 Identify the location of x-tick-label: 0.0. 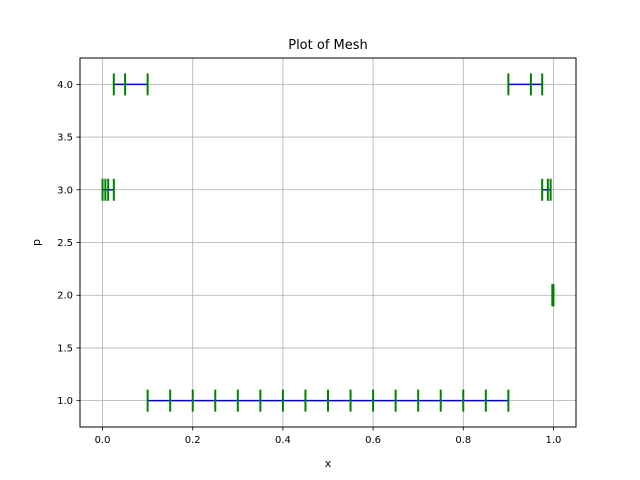
(103, 440).